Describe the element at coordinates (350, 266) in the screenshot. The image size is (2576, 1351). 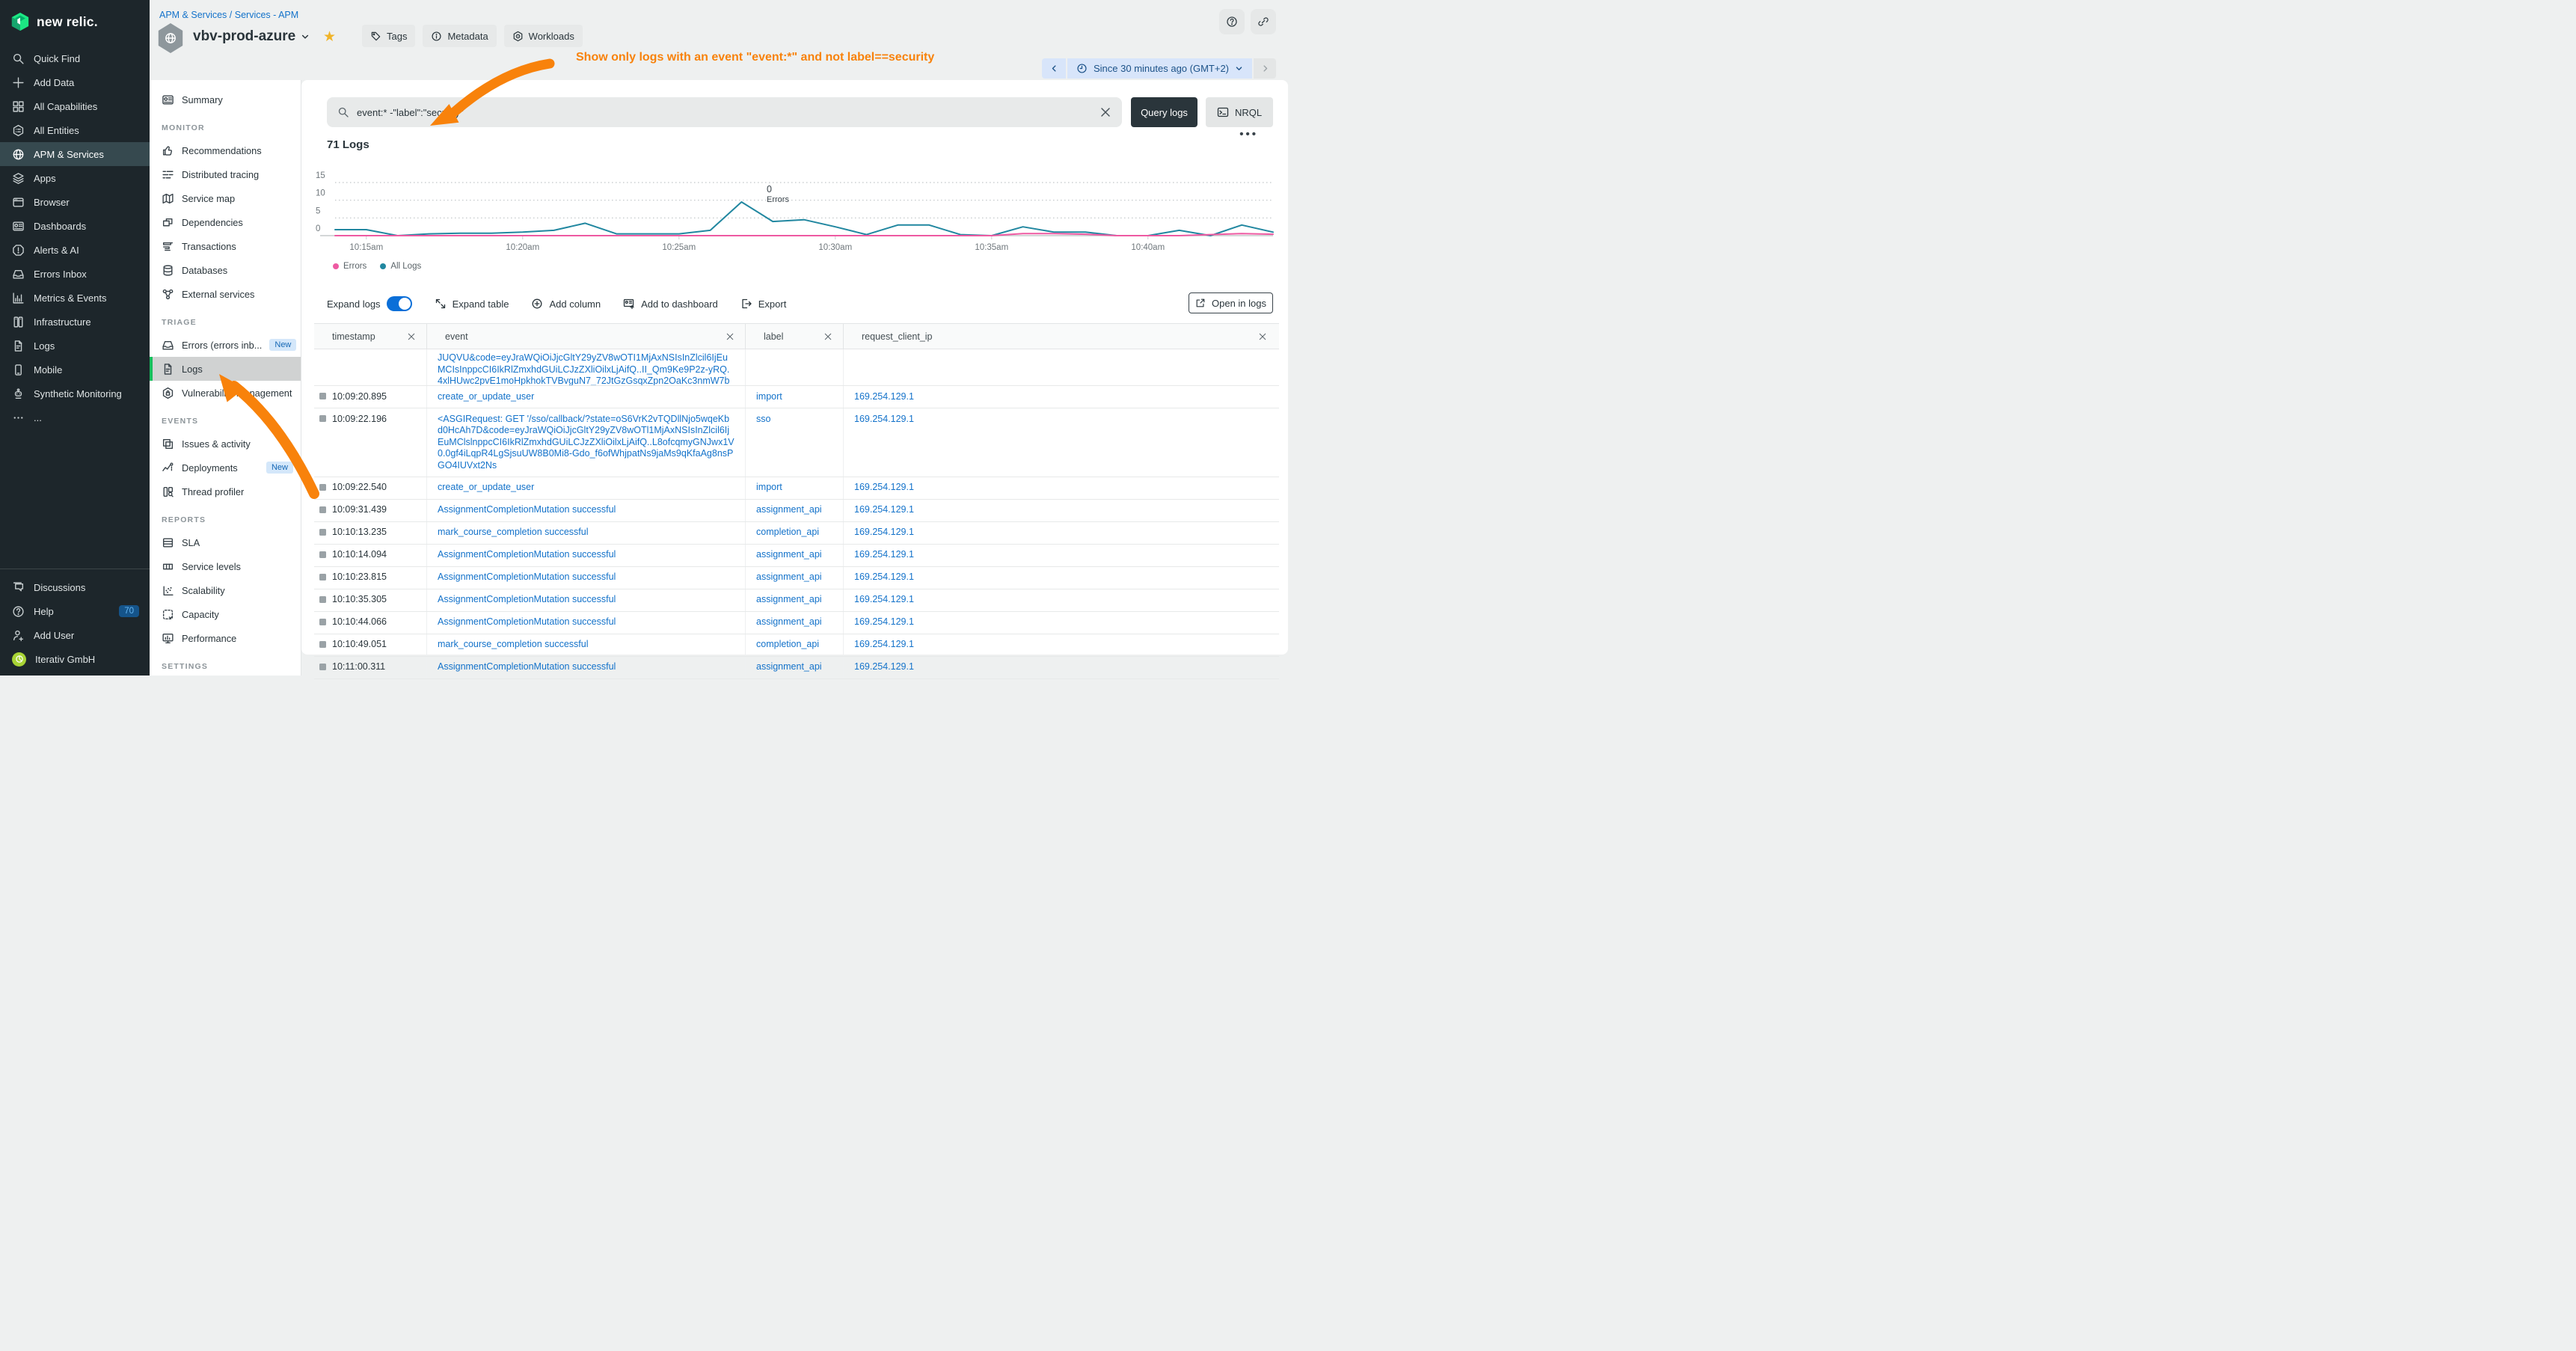
I see `legend-item-errors: Errors` at that location.